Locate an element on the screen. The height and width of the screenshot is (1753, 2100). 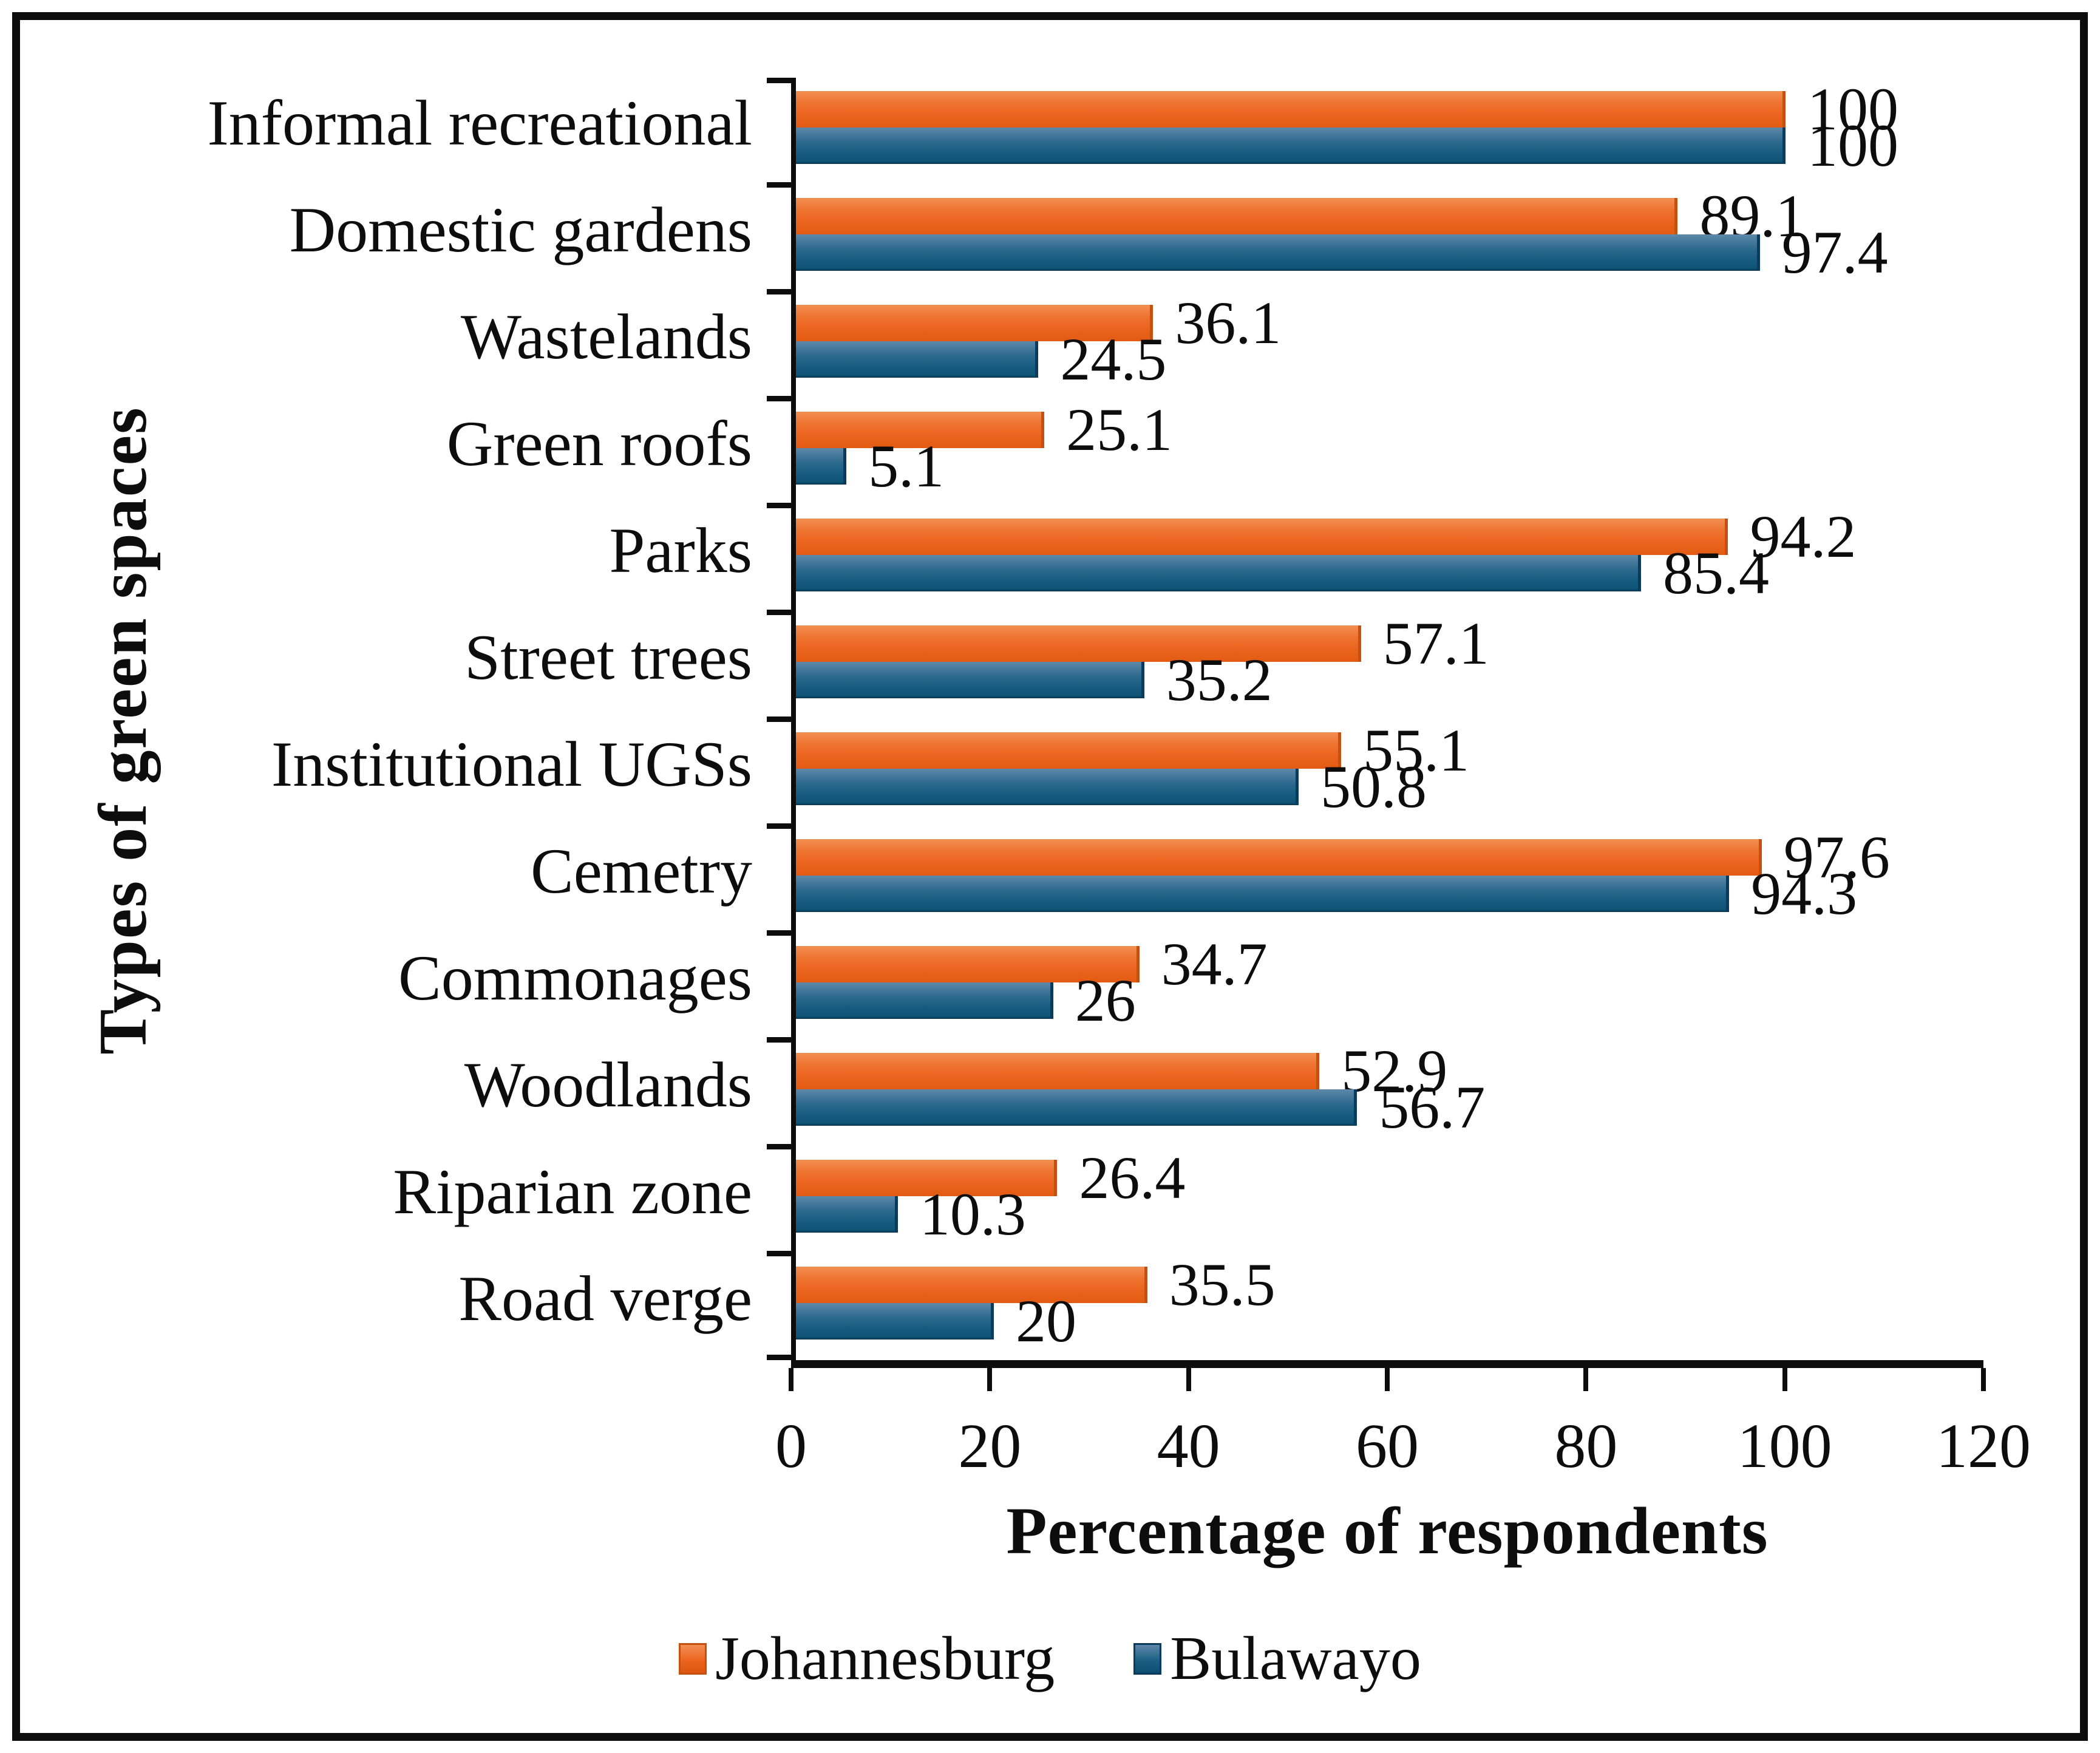
legend-label: Johannesburg is located at coordinates (885, 1658).